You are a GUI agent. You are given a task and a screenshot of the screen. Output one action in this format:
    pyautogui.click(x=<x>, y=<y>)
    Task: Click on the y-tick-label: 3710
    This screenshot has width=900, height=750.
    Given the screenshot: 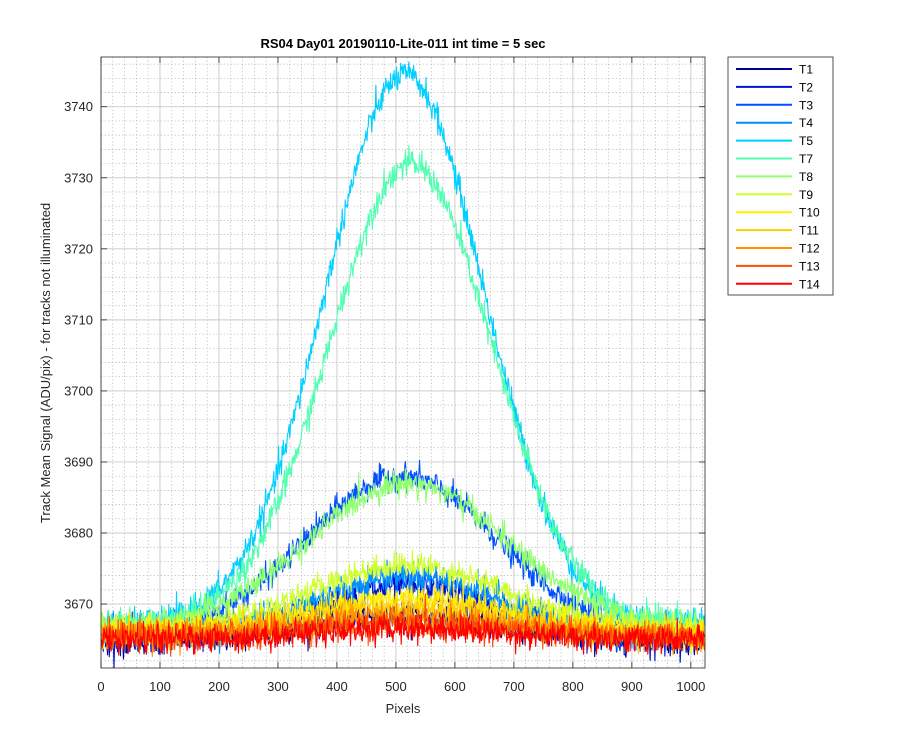 What is the action you would take?
    pyautogui.click(x=78, y=319)
    